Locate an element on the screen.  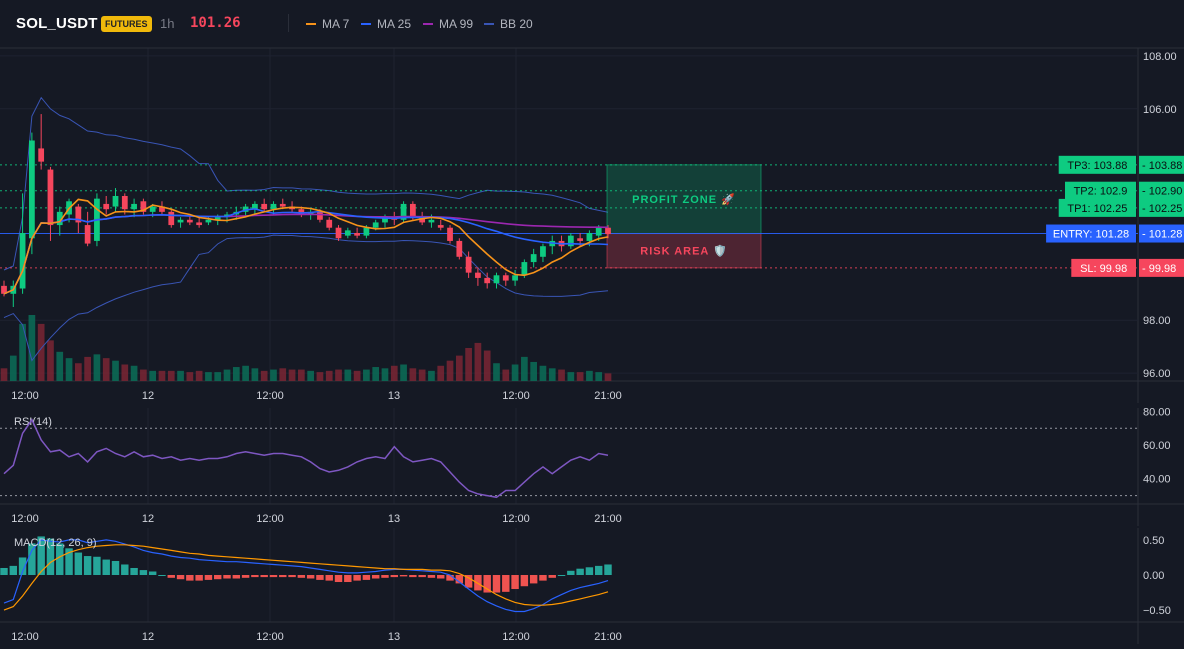
level-tag-tp3 is located at coordinates (1097, 164).